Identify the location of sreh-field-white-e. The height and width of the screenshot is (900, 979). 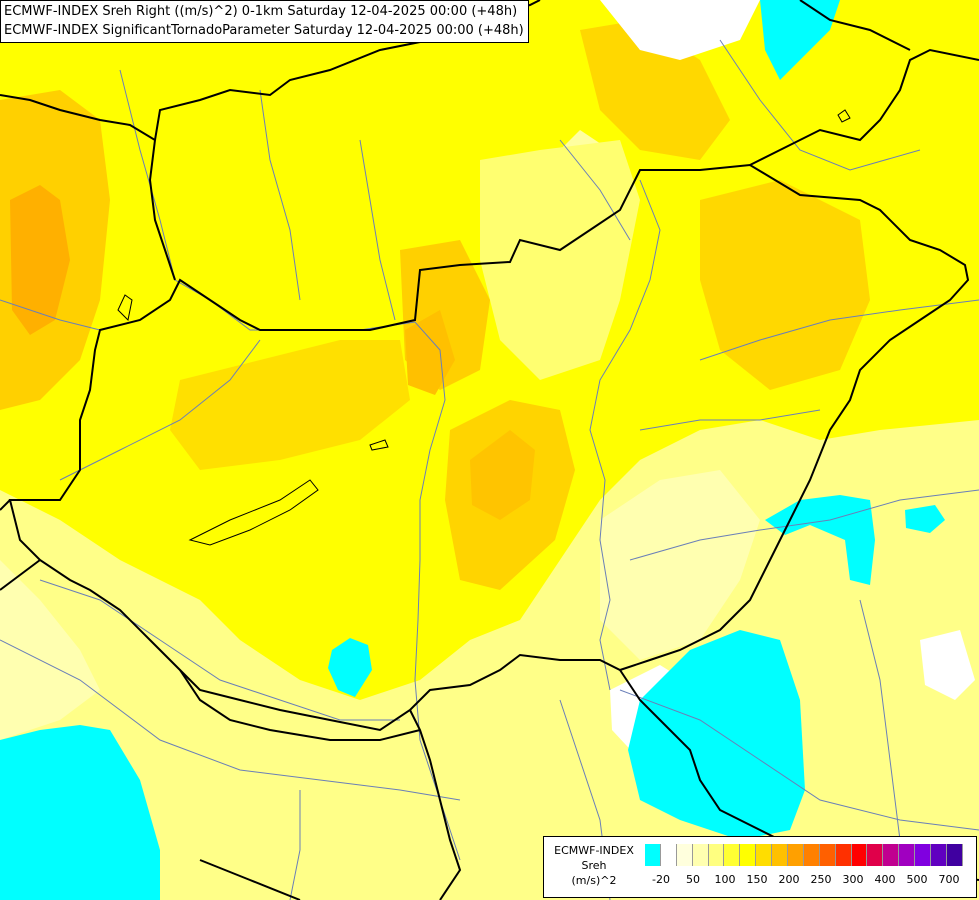
(947, 665).